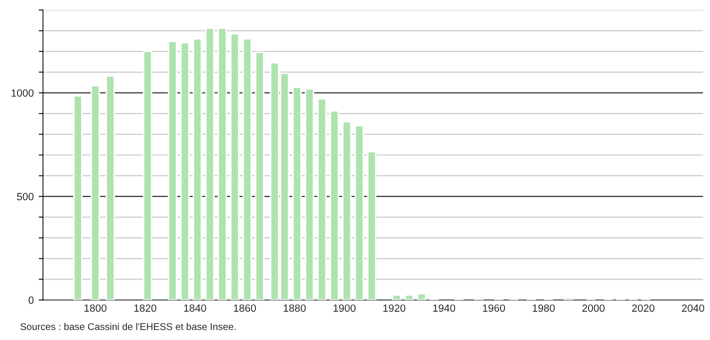 Image resolution: width=710 pixels, height=340 pixels. Describe the element at coordinates (444, 308) in the screenshot. I see `x-tick-label: 1940` at that location.